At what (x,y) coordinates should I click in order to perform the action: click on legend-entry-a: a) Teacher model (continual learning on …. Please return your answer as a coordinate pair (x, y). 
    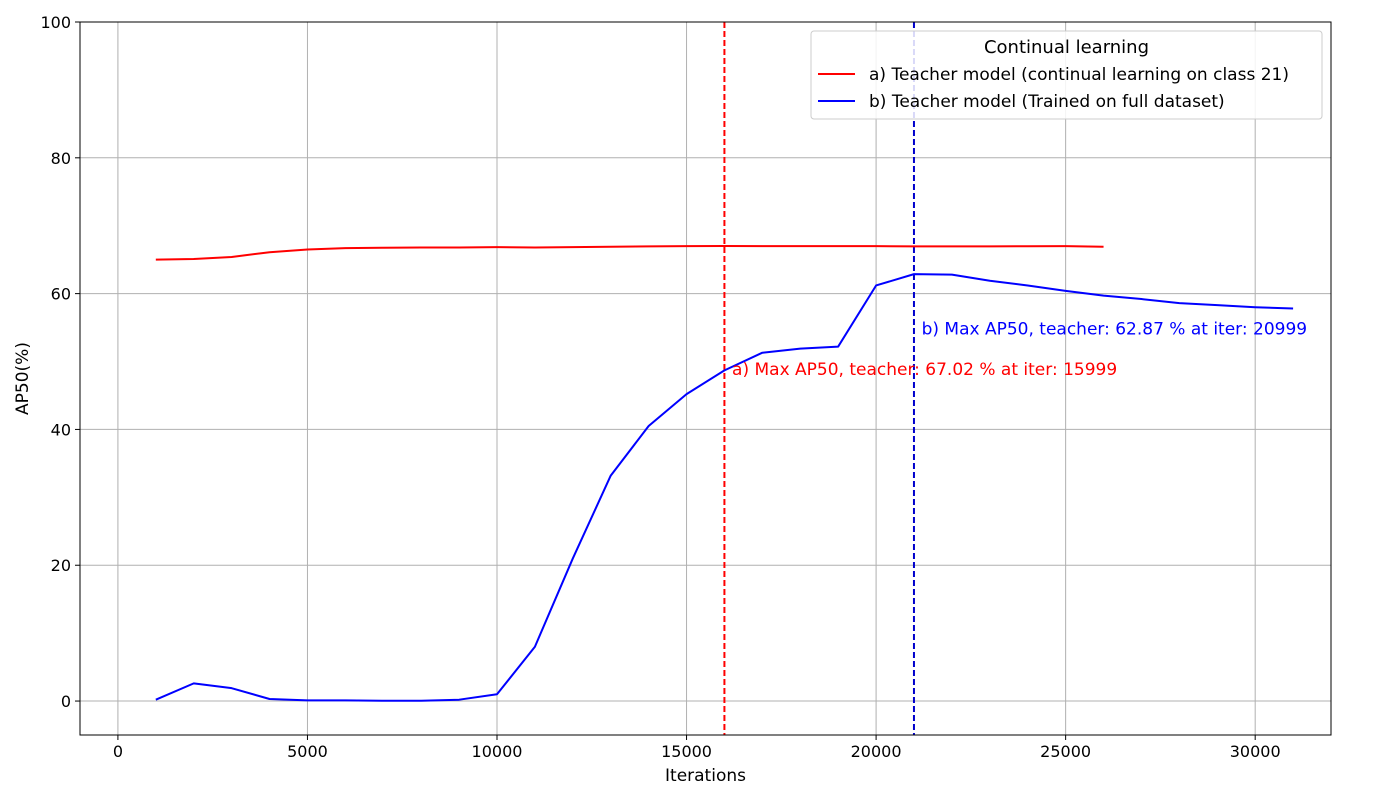
    Looking at the image, I should click on (1079, 75).